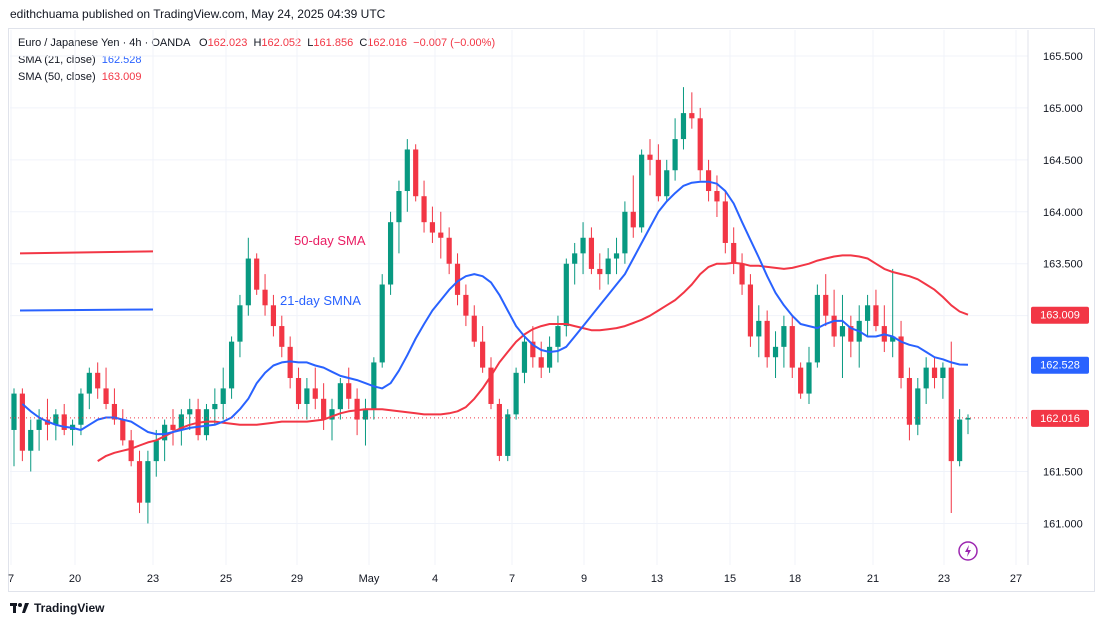 This screenshot has width=1104, height=627. Describe the element at coordinates (320, 300) in the screenshot. I see `annotation-21-day-sma: 21-day SMNA` at that location.